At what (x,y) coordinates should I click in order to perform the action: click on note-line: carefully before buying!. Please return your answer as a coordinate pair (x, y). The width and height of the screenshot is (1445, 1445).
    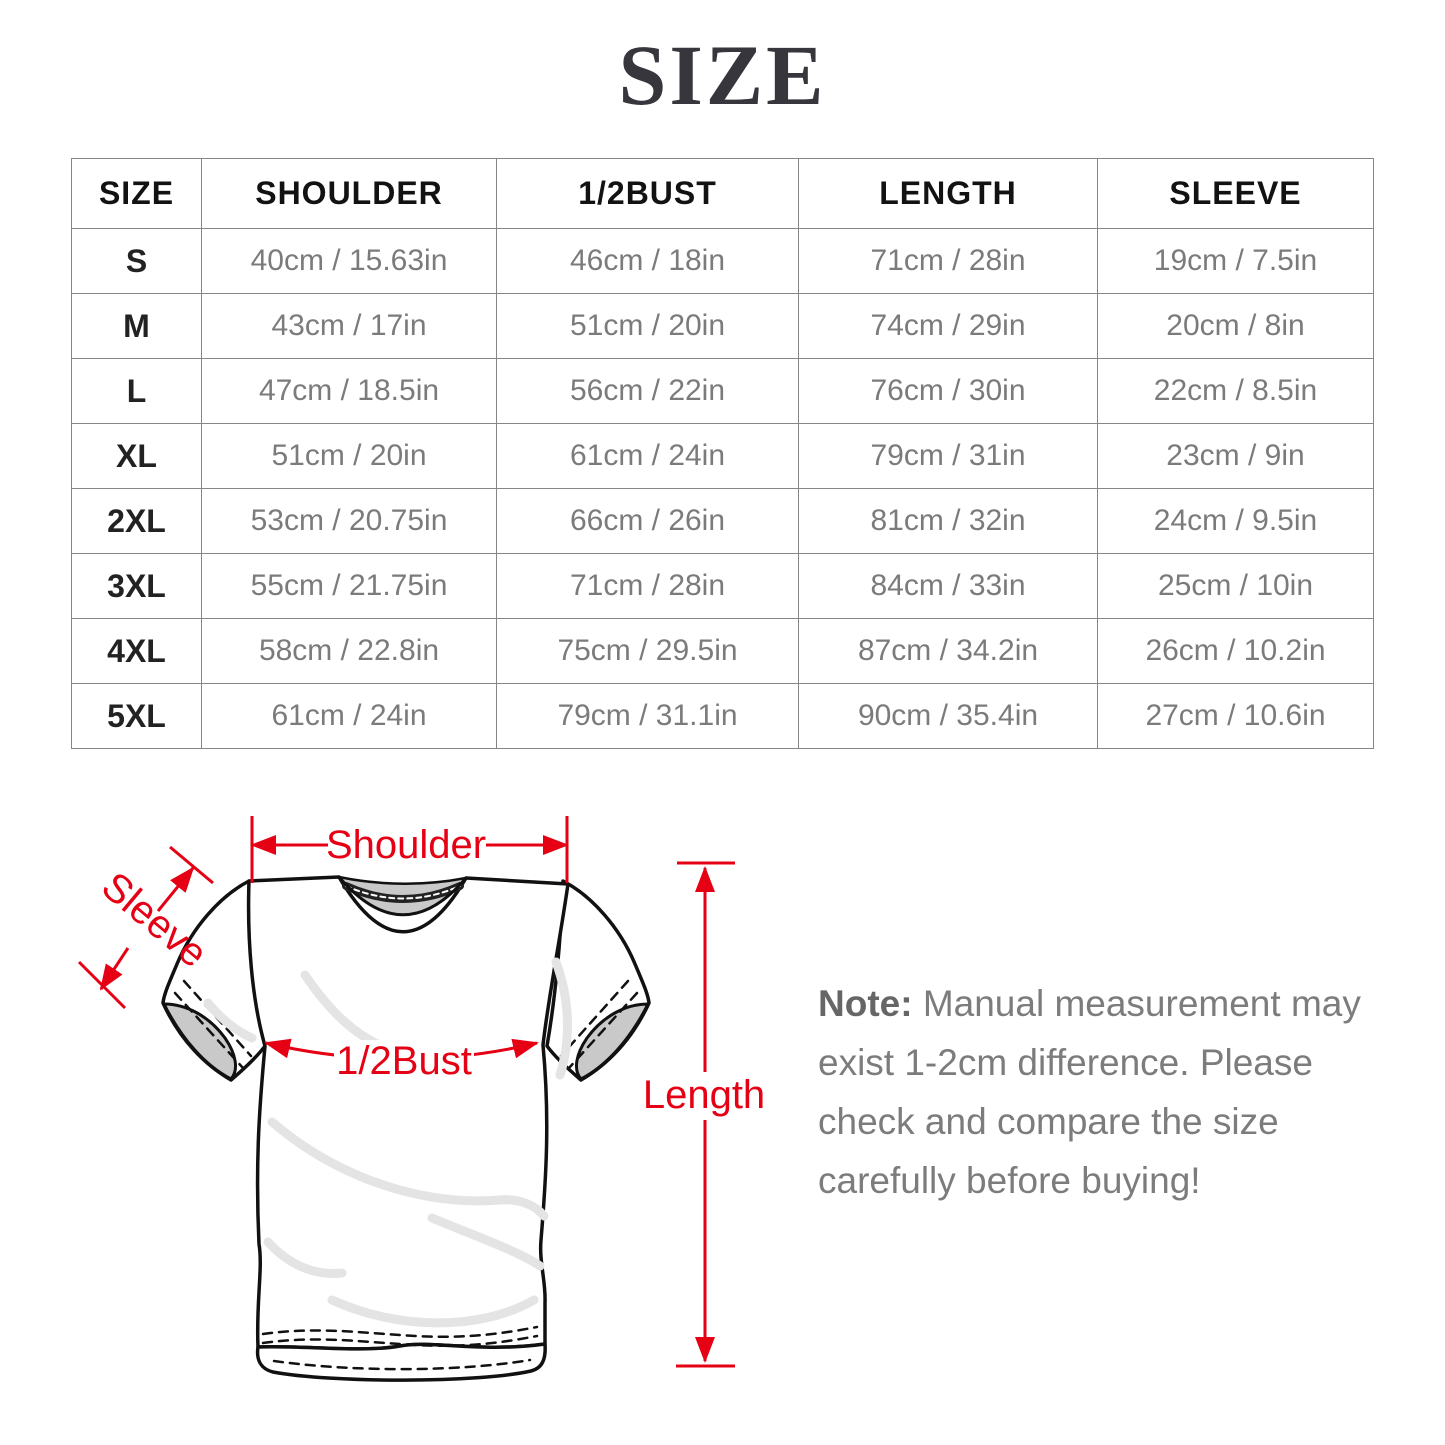
    Looking at the image, I should click on (1009, 1180).